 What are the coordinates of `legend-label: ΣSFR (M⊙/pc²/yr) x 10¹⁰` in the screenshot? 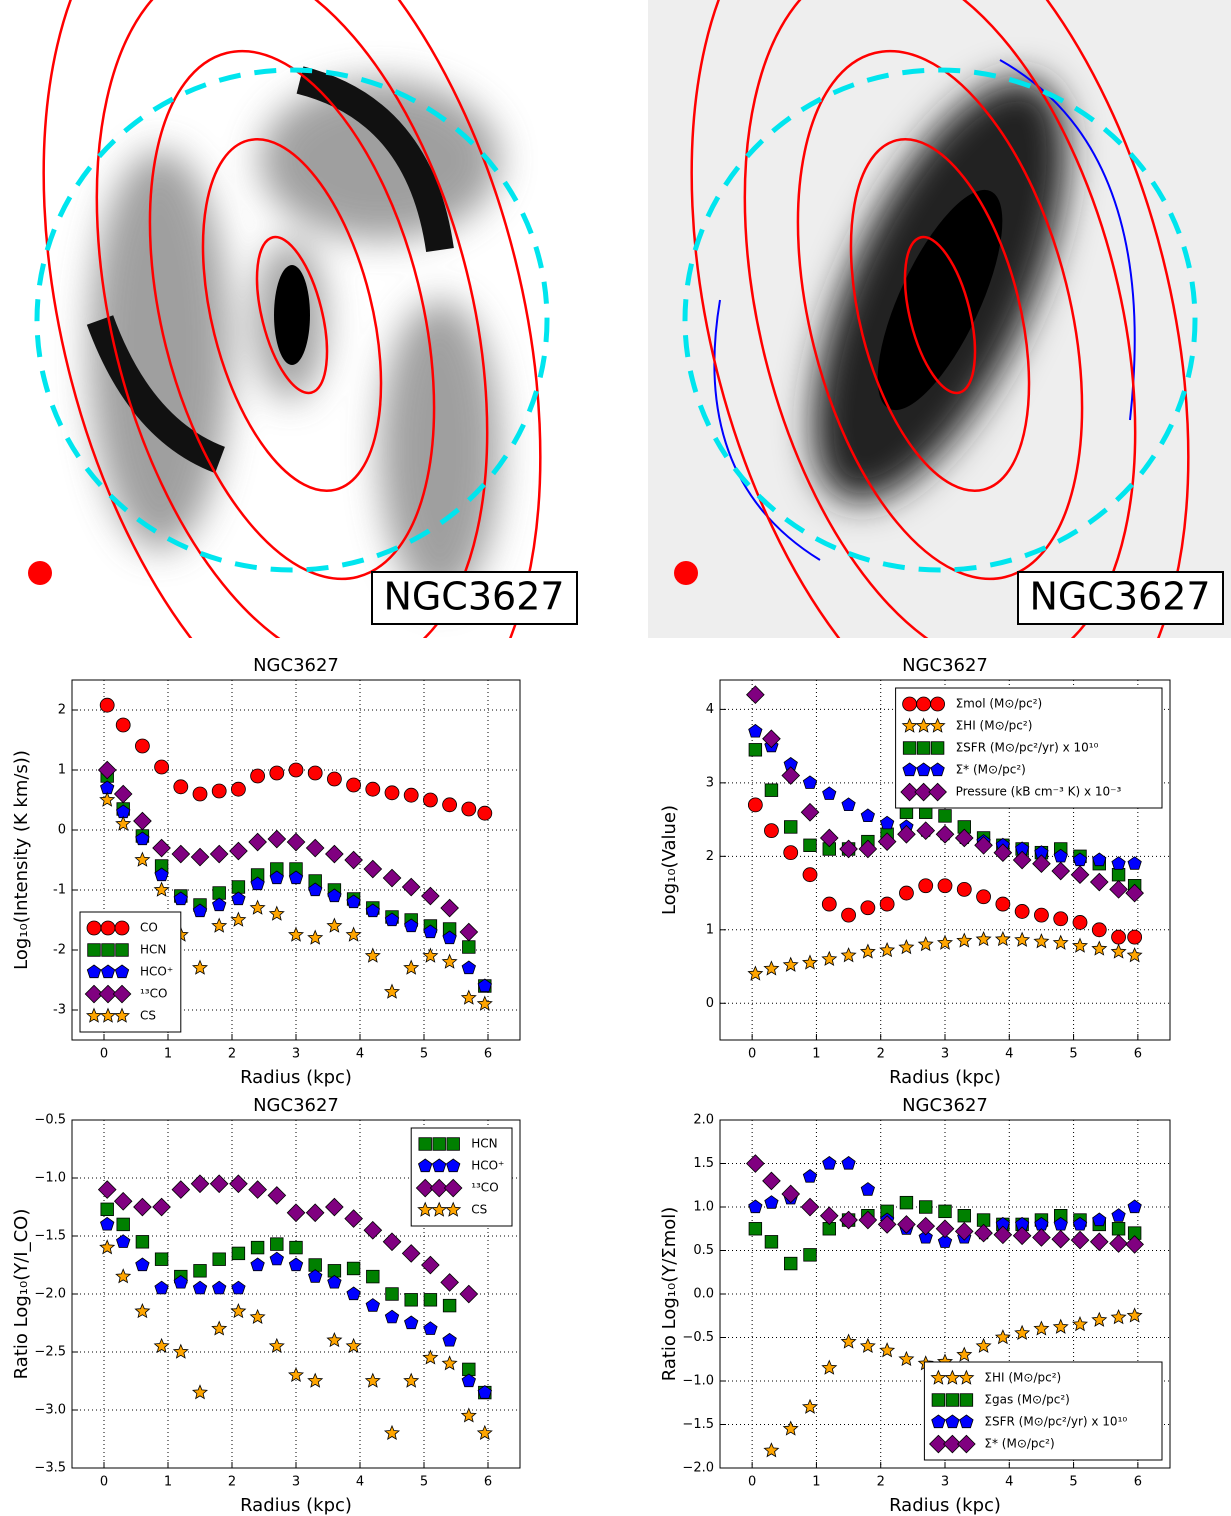 It's located at (1055, 1422).